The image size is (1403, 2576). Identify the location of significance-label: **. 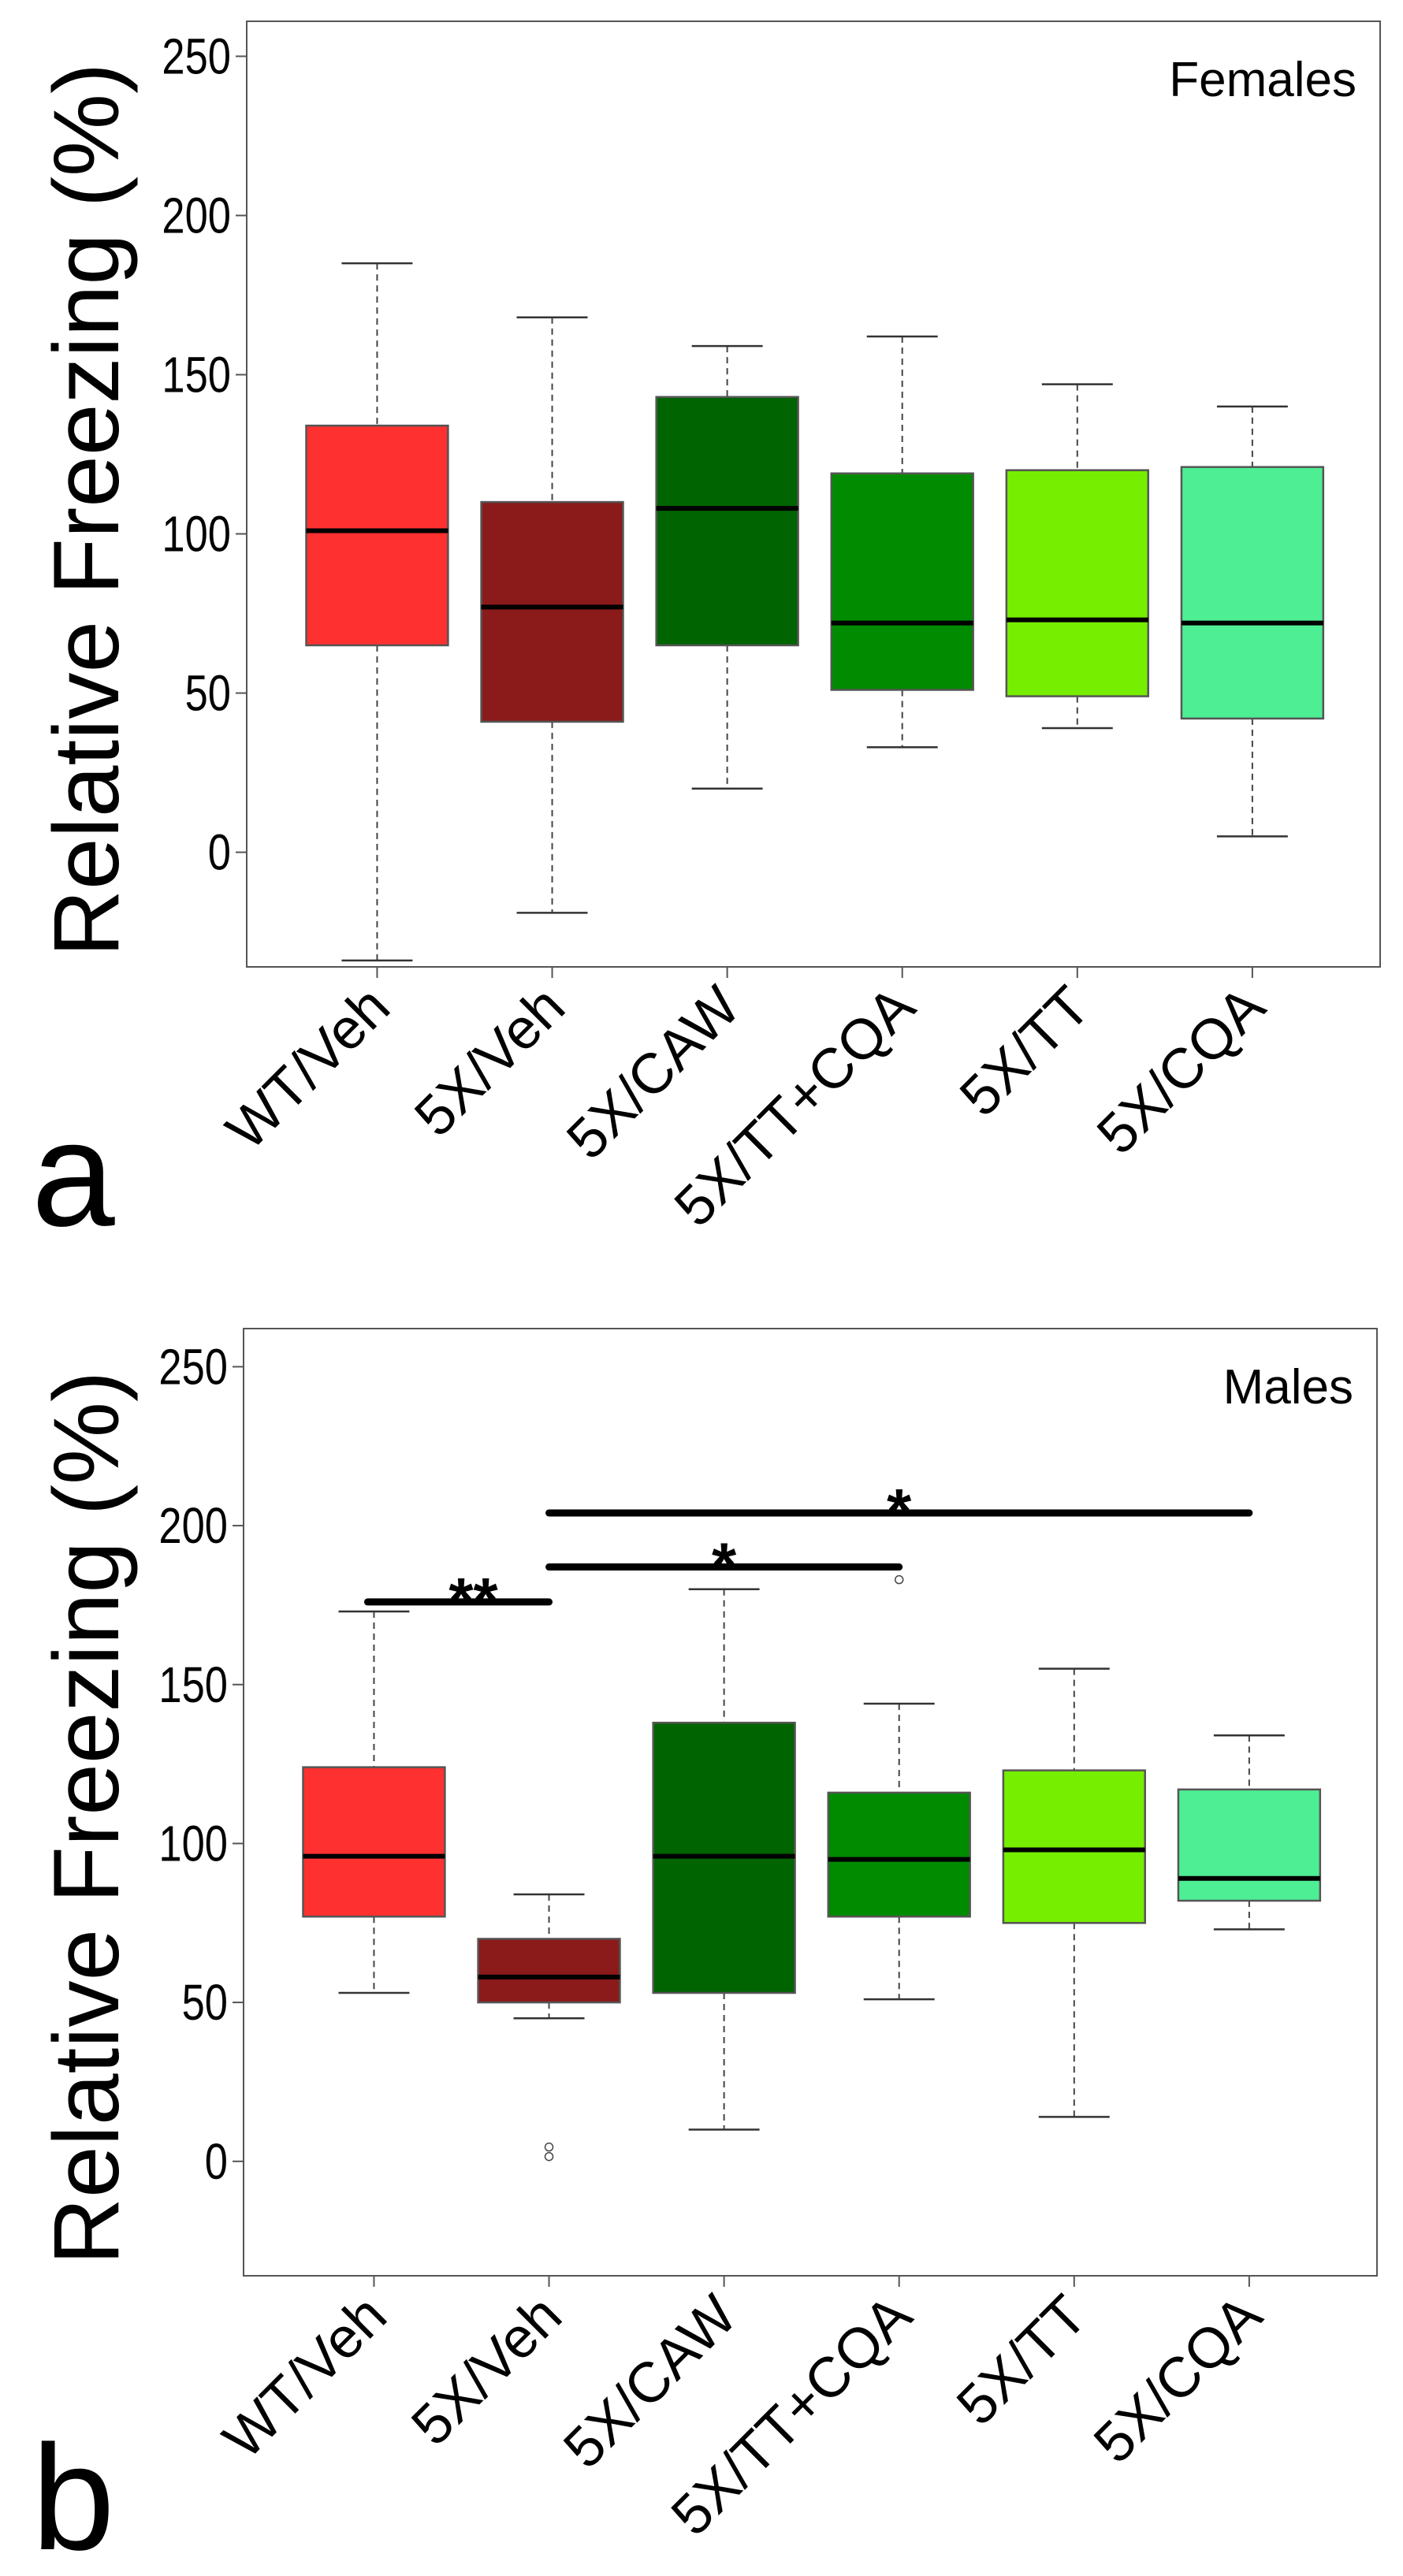
(473, 1600).